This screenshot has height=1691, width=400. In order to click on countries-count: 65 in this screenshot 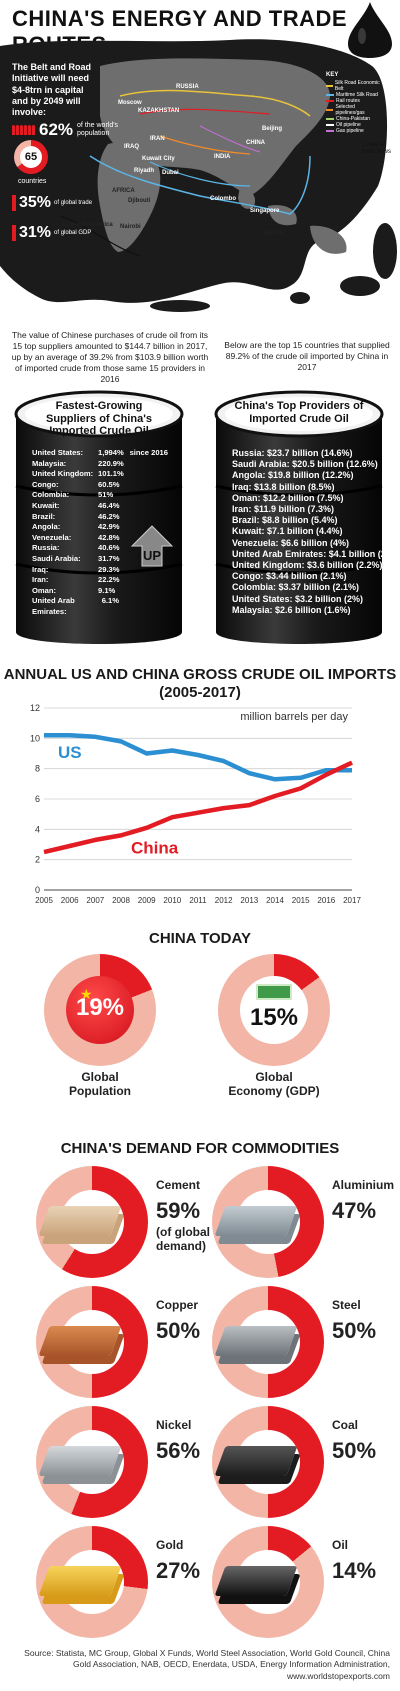, I will do `click(31, 157)`.